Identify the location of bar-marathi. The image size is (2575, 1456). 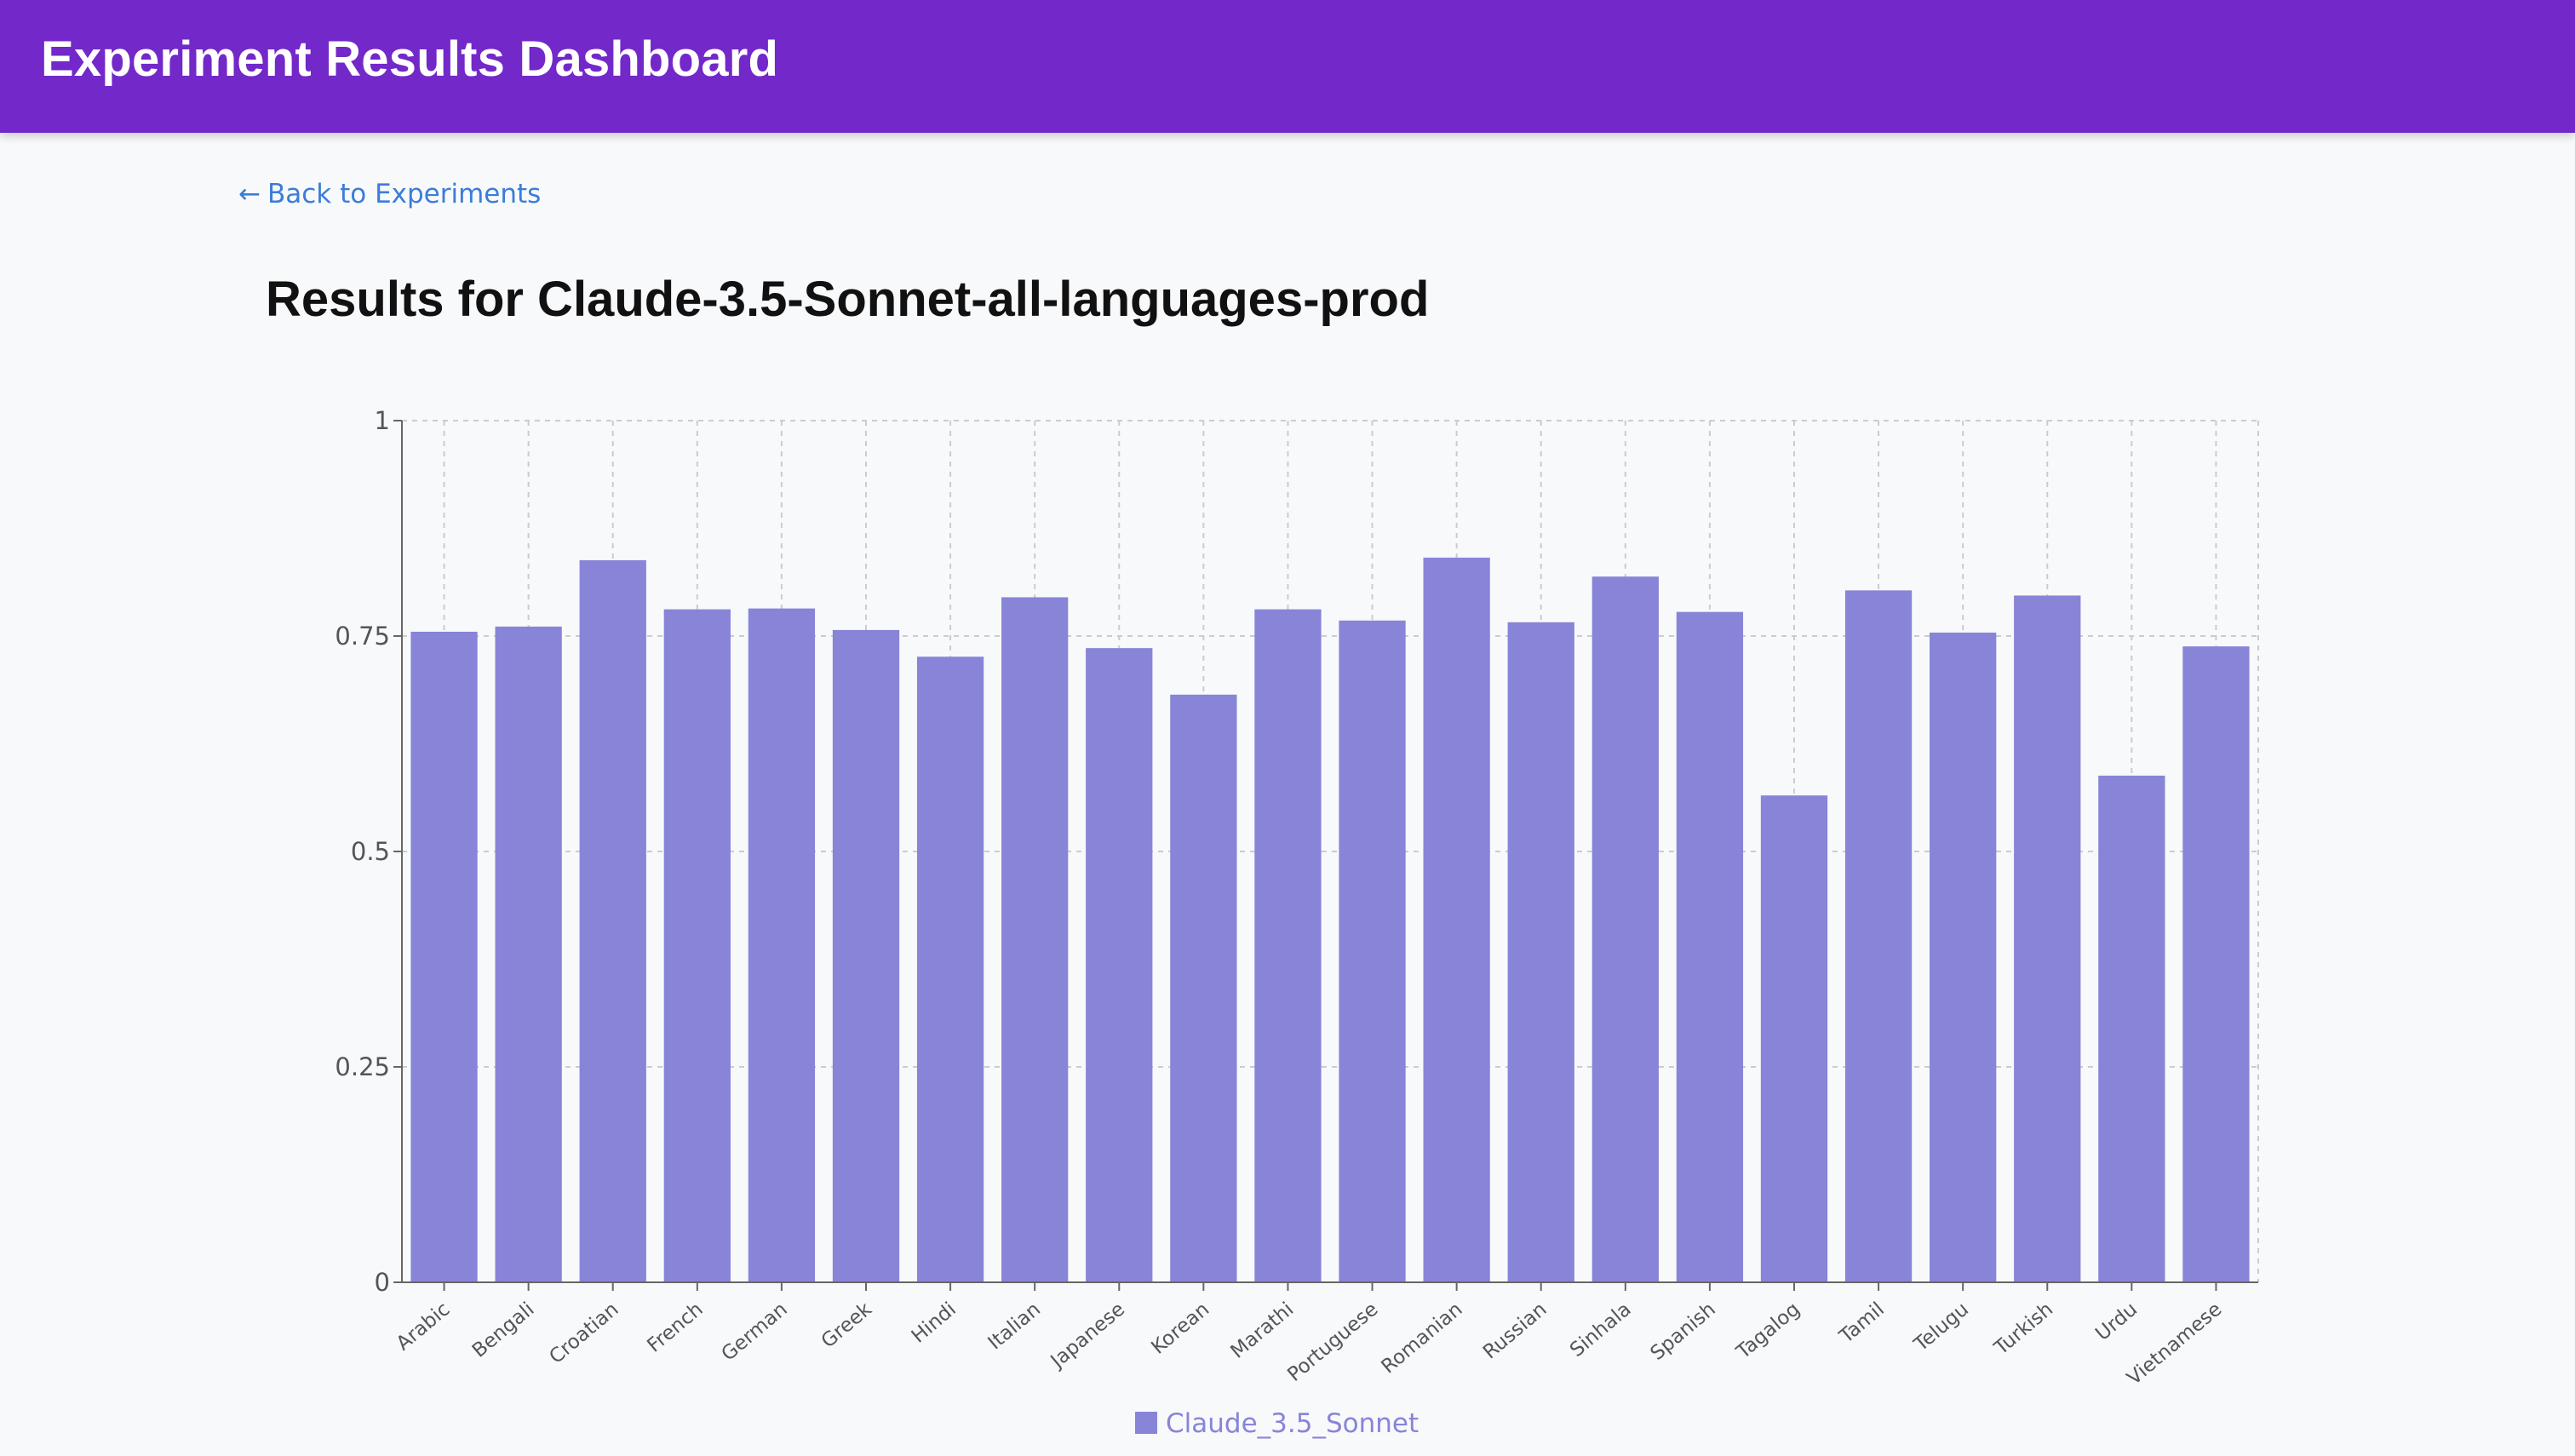
(1288, 946).